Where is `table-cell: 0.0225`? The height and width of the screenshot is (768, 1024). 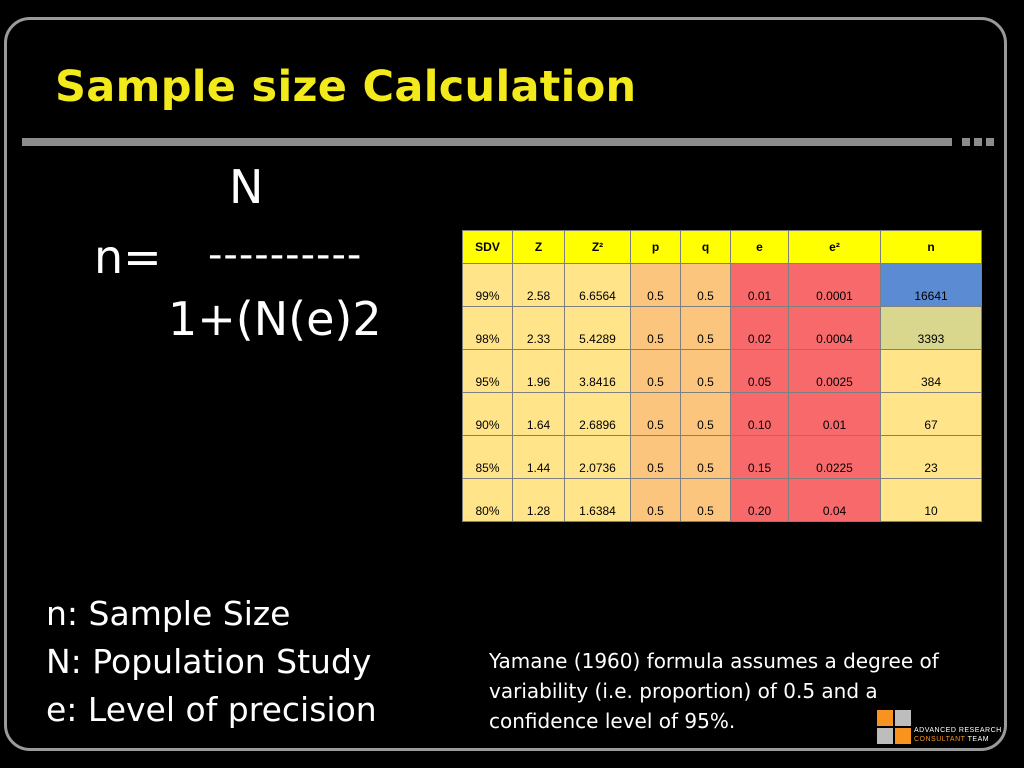 table-cell: 0.0225 is located at coordinates (834, 457).